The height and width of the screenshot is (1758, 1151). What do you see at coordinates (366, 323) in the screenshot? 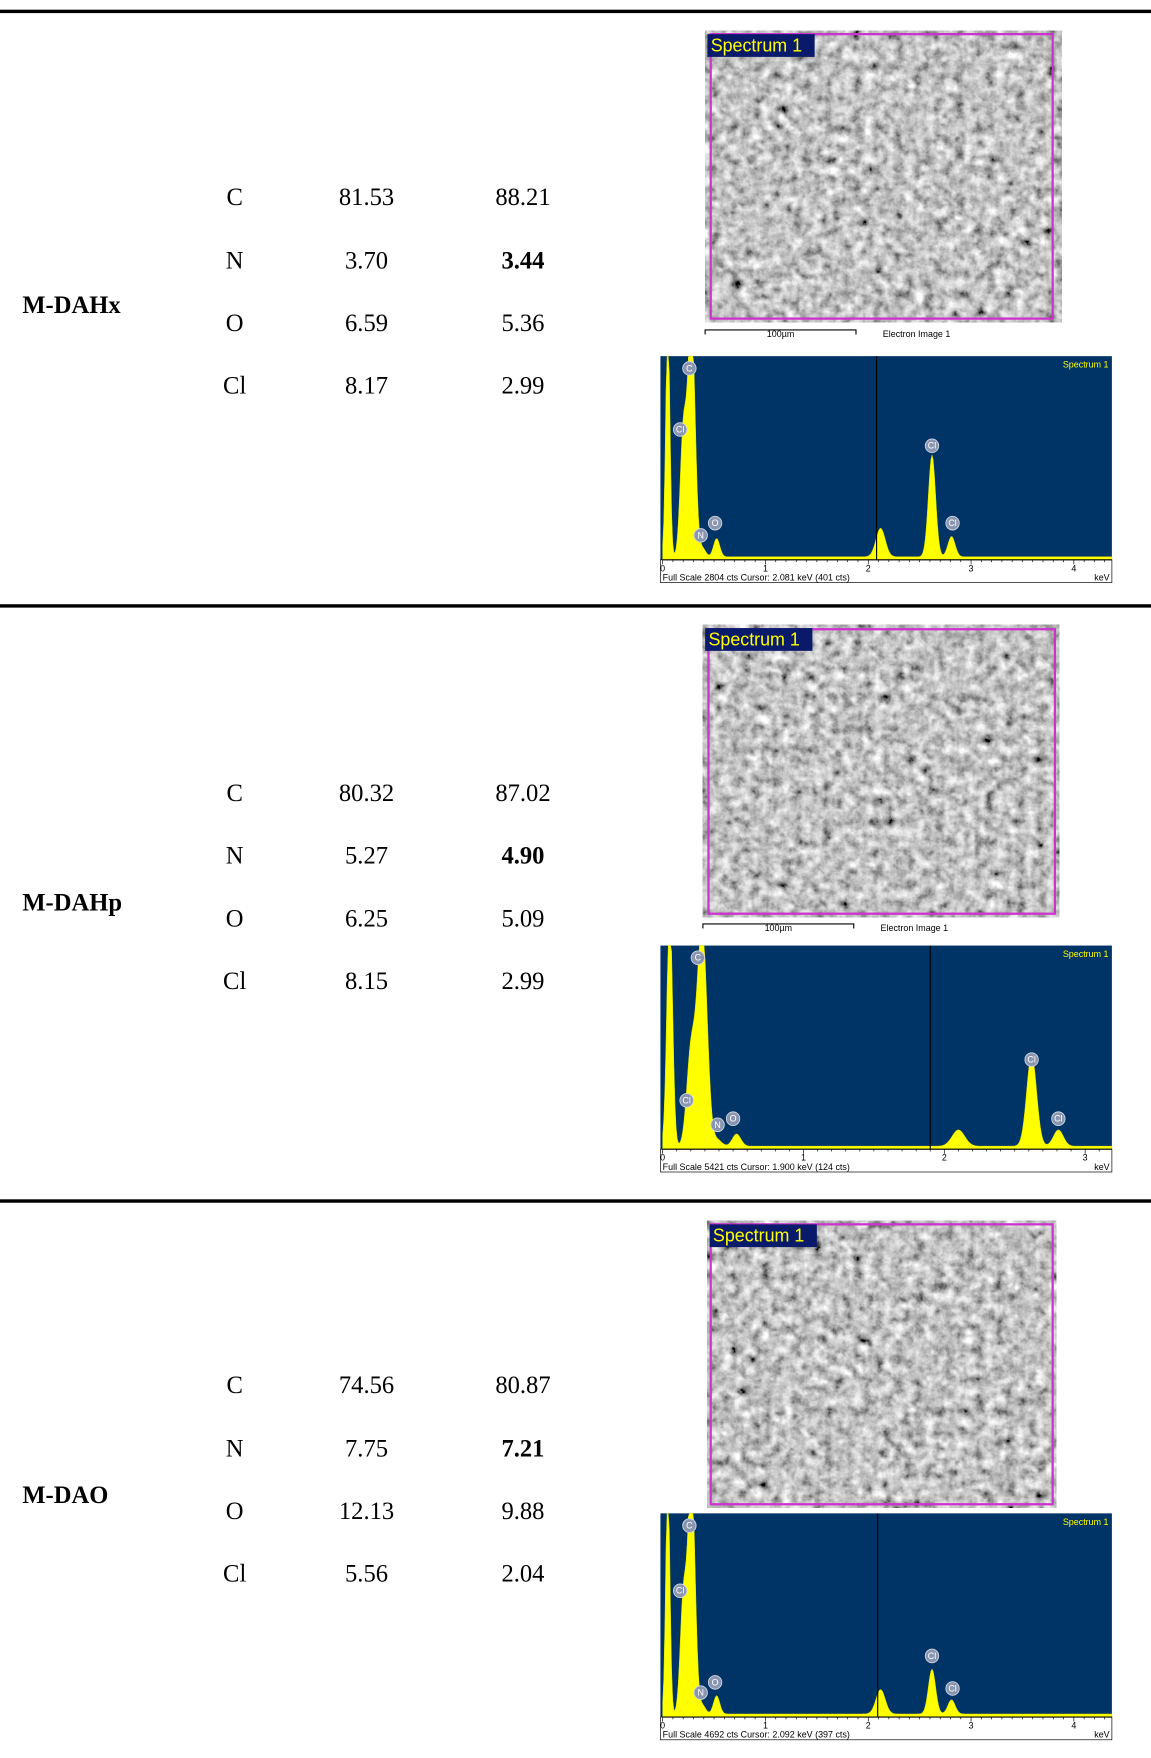
I see `value: 6.59` at bounding box center [366, 323].